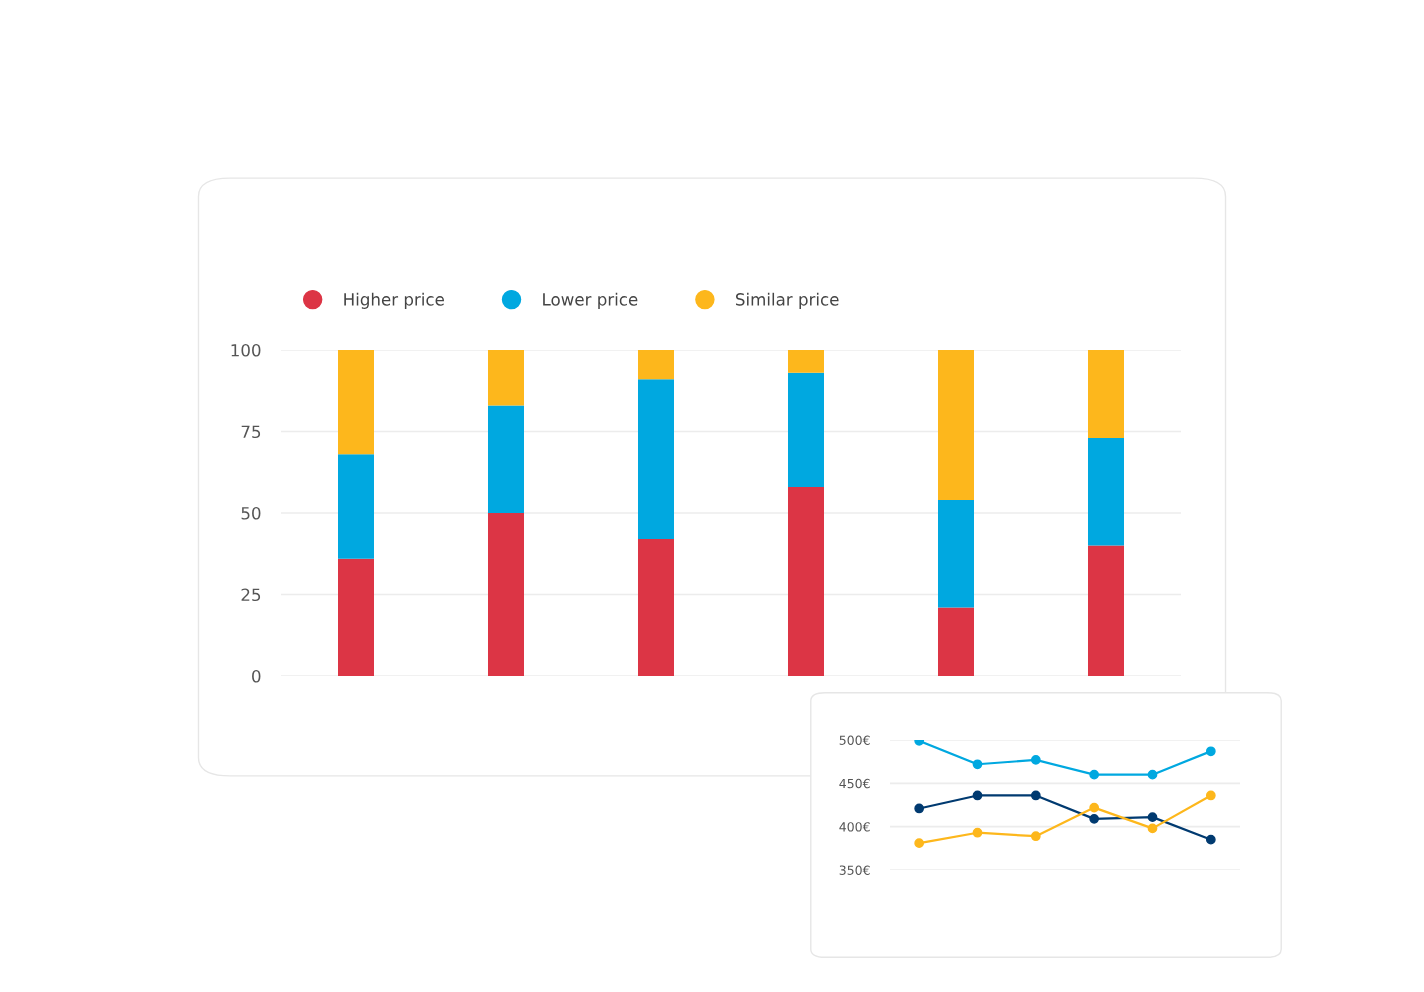 The image size is (1424, 992). Describe the element at coordinates (256, 676) in the screenshot. I see `y-tick-label: 0` at that location.